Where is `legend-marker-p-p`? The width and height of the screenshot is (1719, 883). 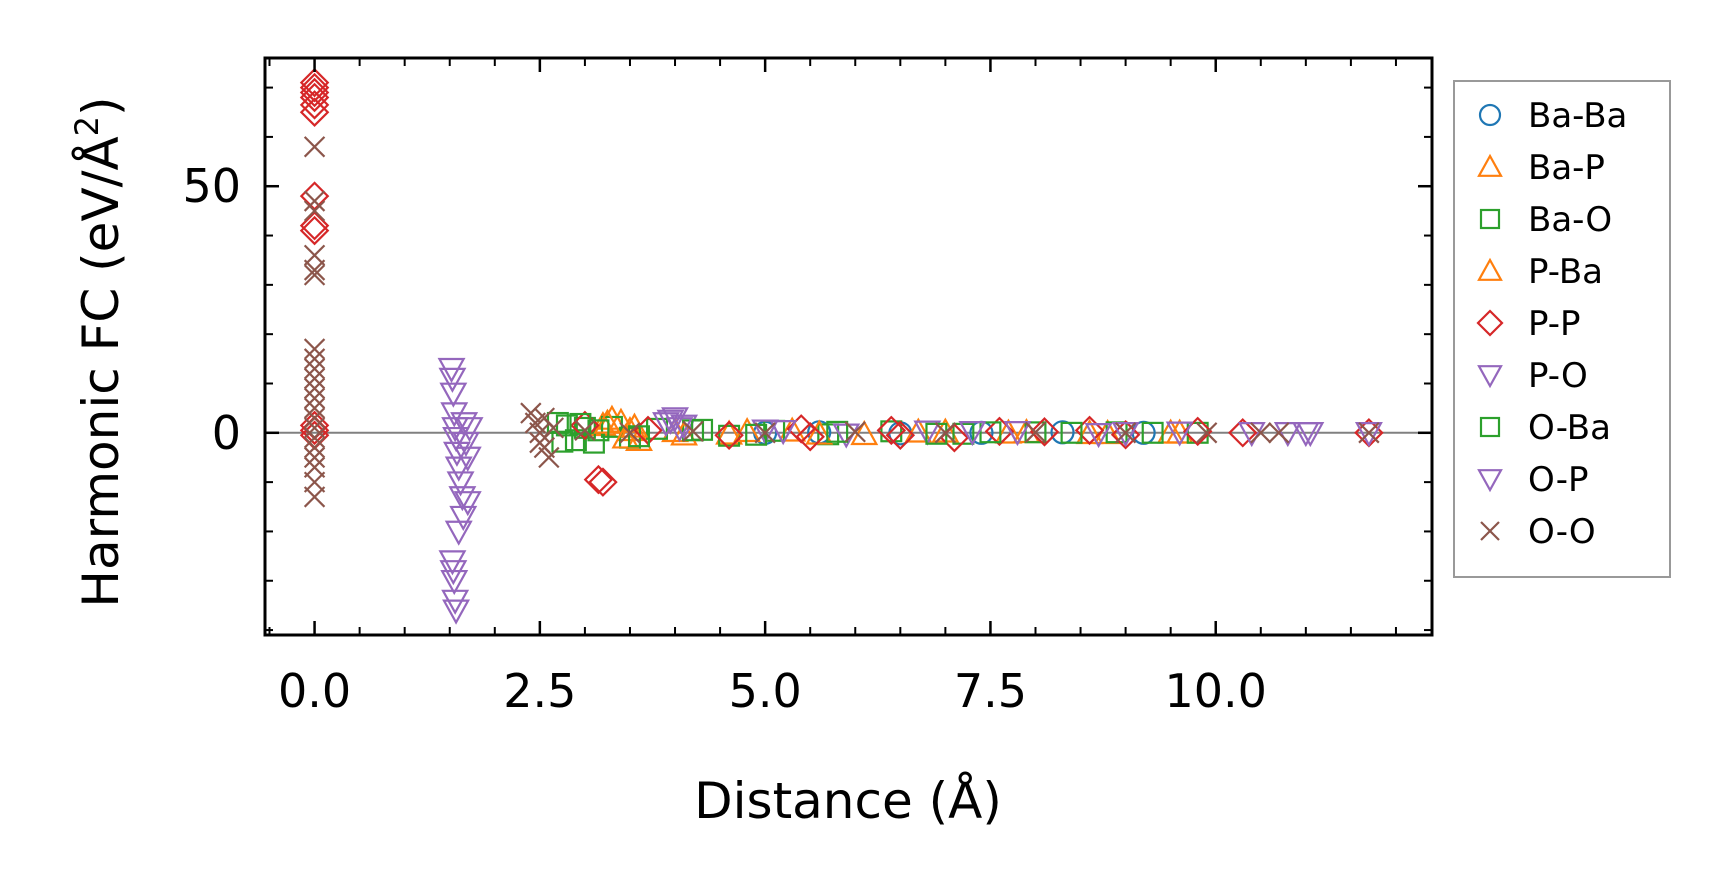
legend-marker-p-p is located at coordinates (1490, 323).